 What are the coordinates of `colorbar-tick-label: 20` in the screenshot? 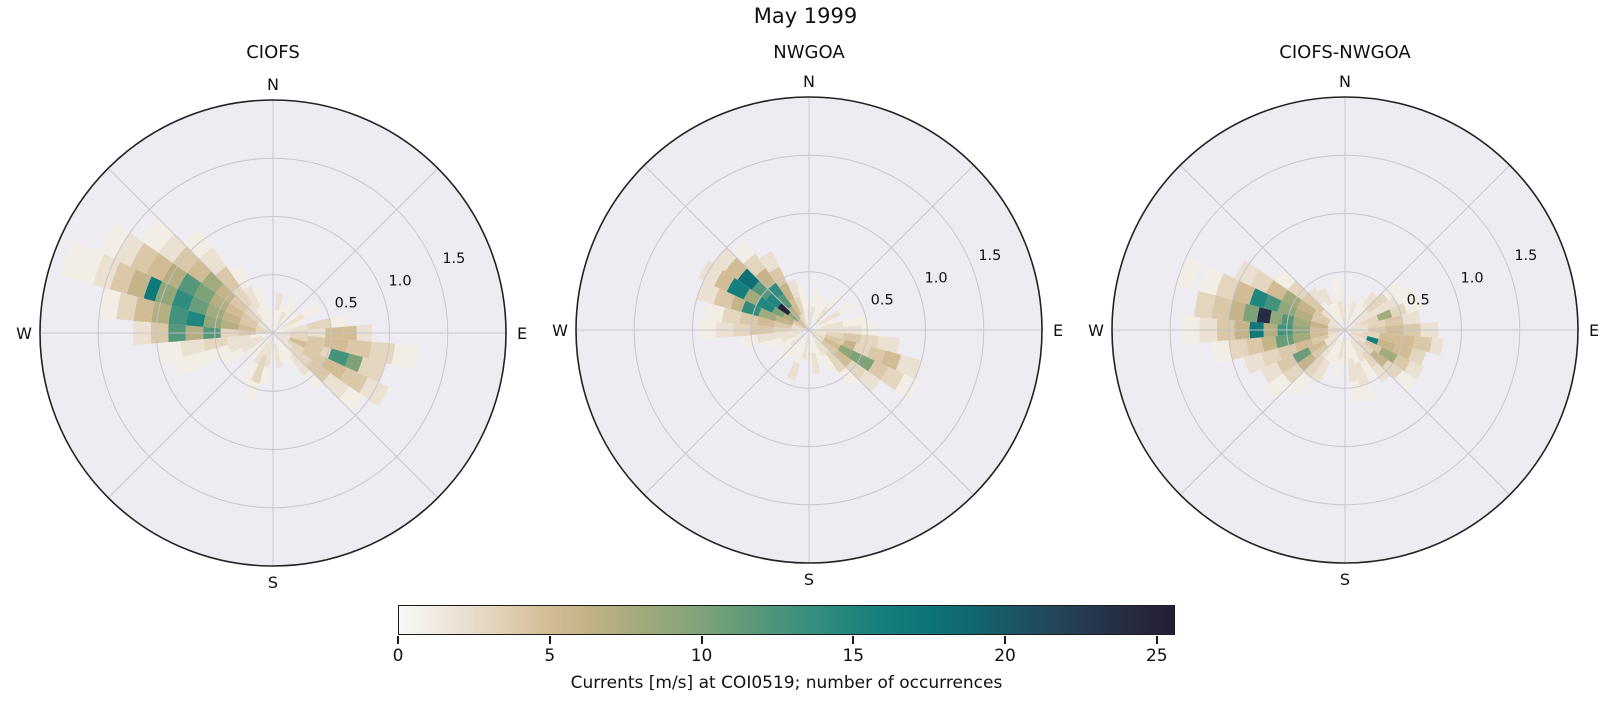 It's located at (1005, 656).